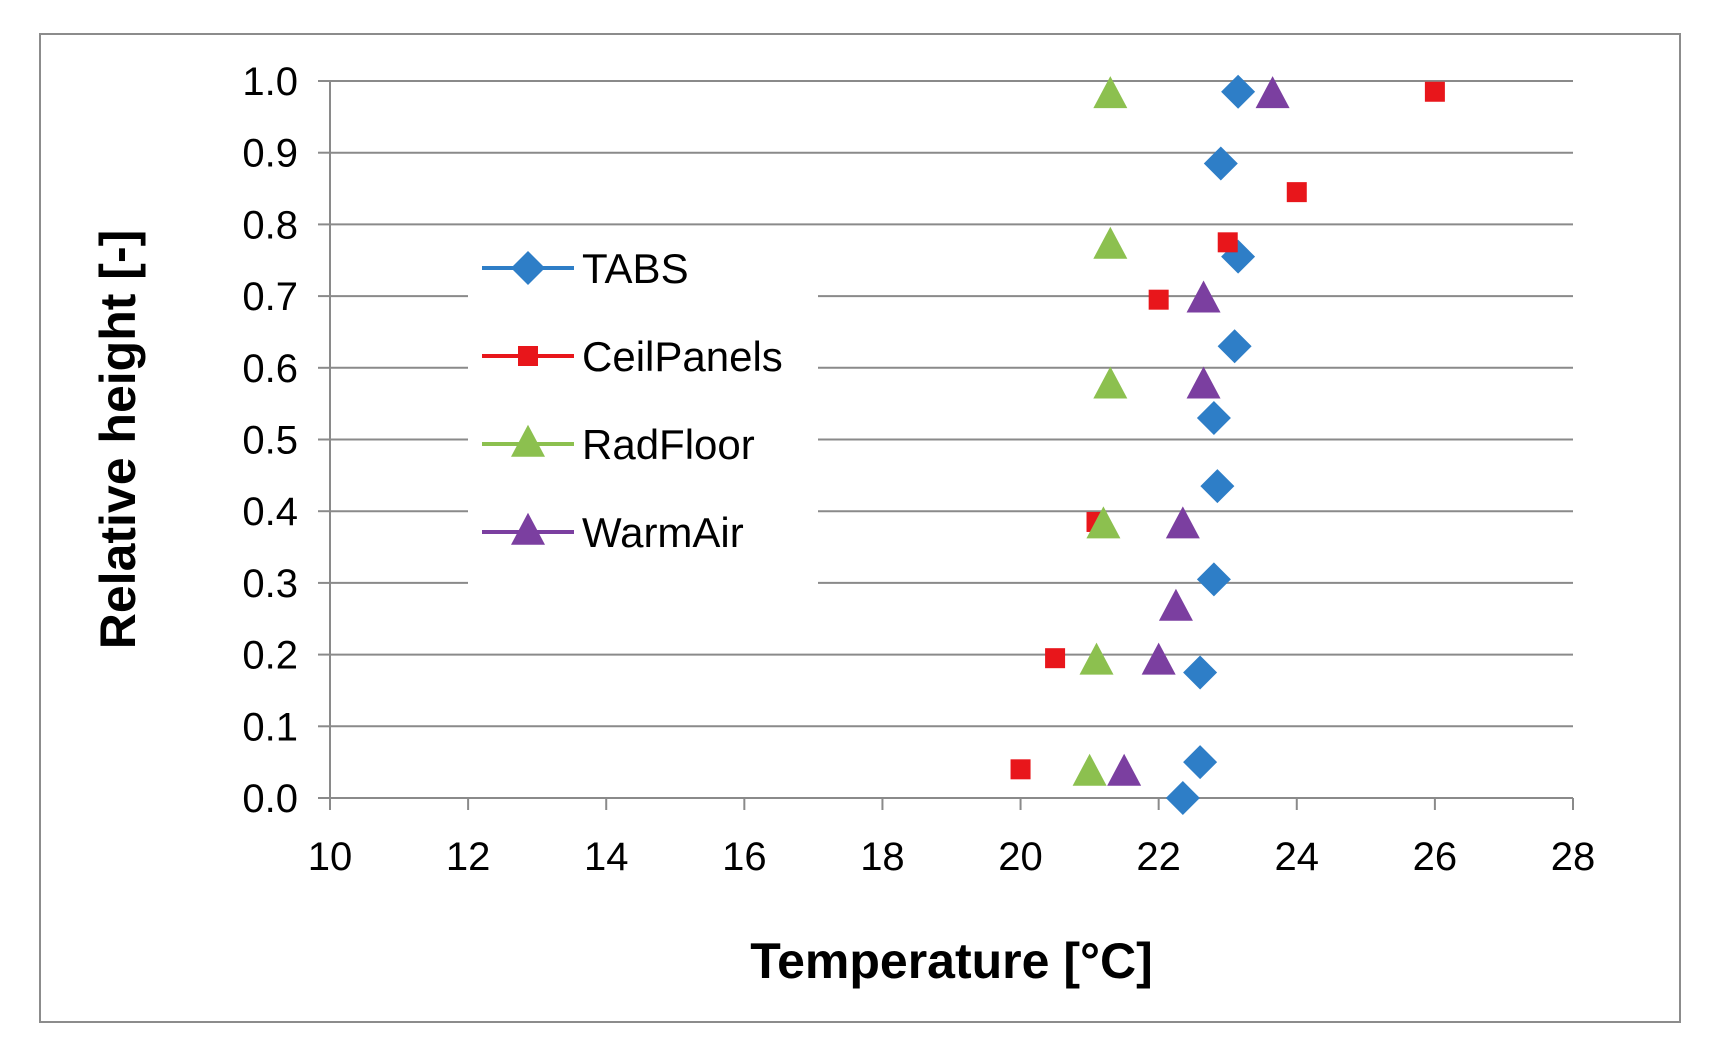  Describe the element at coordinates (1020, 857) in the screenshot. I see `x-tick-label: 20` at that location.